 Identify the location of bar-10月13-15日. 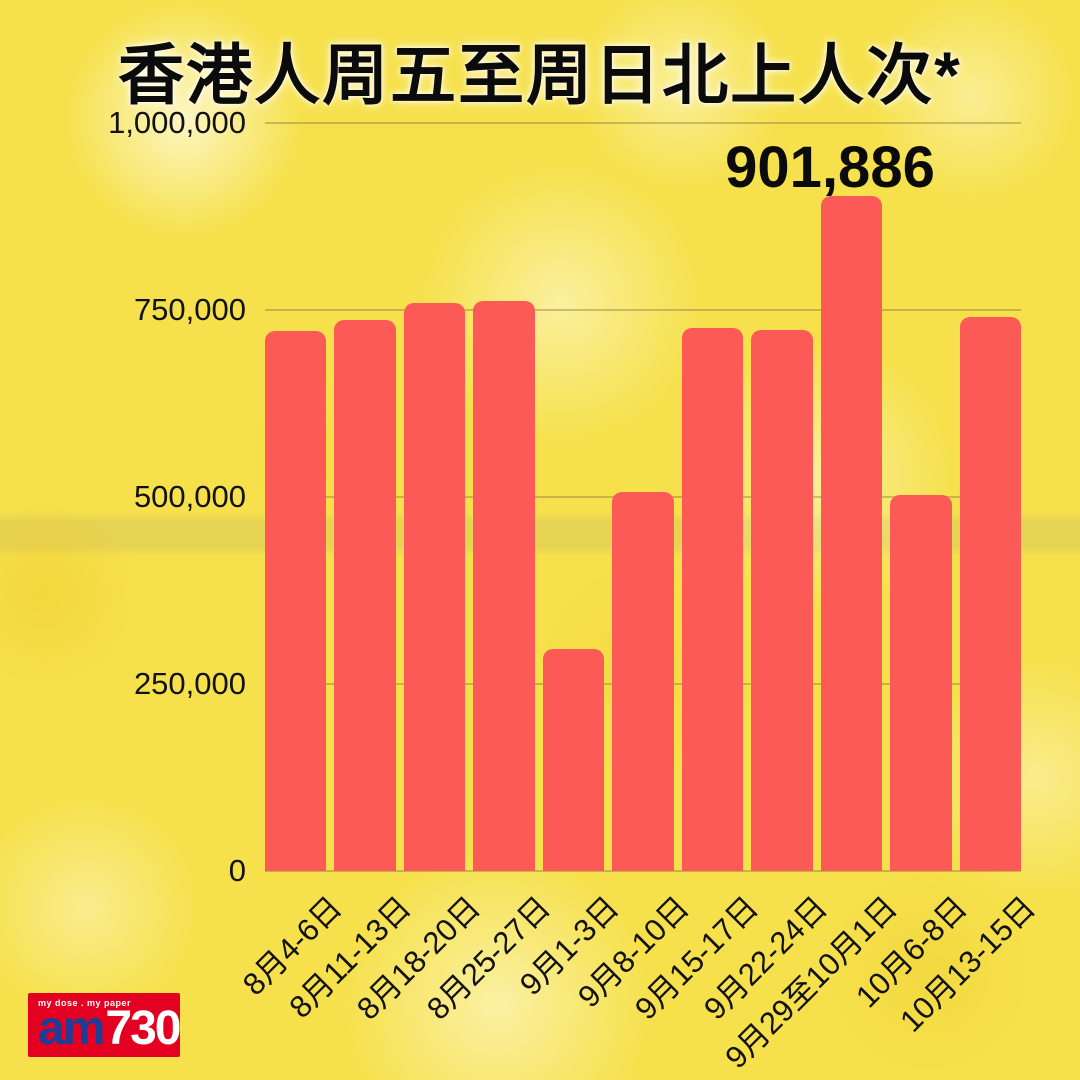
(990, 593).